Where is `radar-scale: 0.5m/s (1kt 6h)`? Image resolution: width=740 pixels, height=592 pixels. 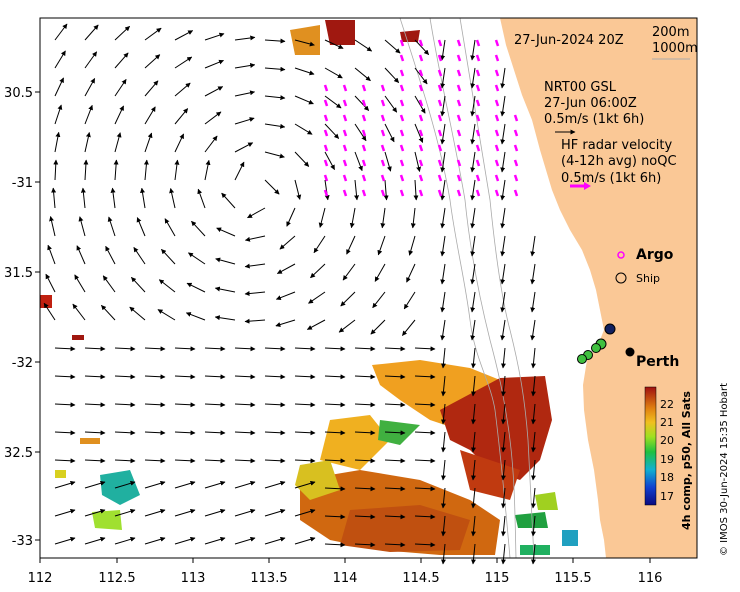 radar-scale: 0.5m/s (1kt 6h) is located at coordinates (611, 178).